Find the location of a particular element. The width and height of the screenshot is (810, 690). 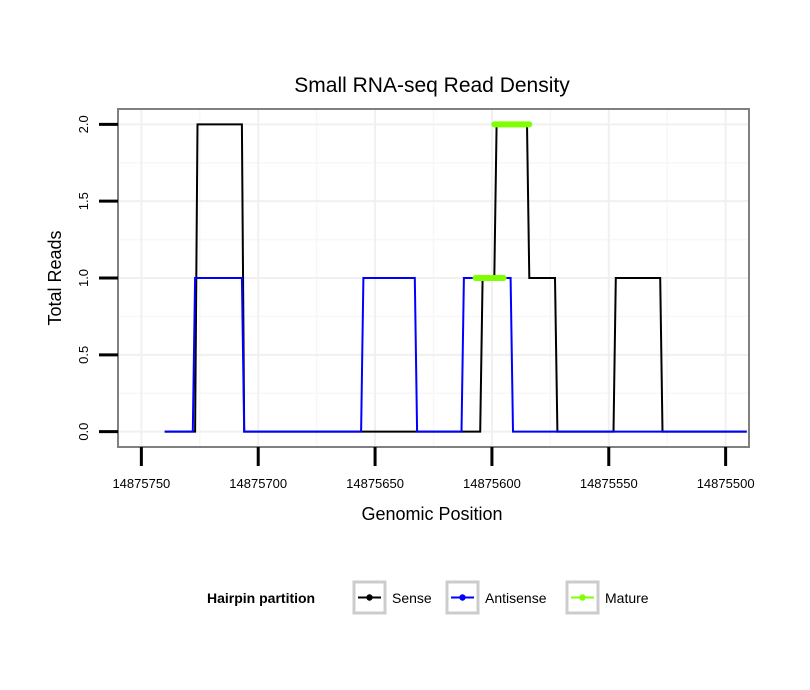

x-axis-label: Genomic Position is located at coordinates (431, 514).